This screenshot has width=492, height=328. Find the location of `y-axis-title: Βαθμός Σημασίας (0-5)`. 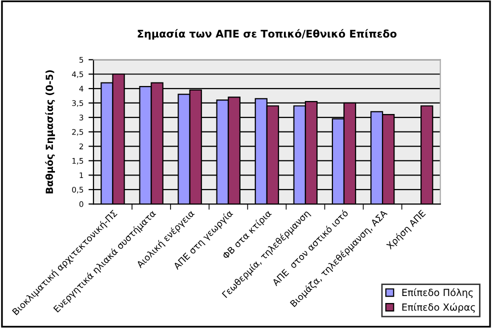

y-axis-title: Βαθμός Σημασίας (0-5) is located at coordinates (50, 132).